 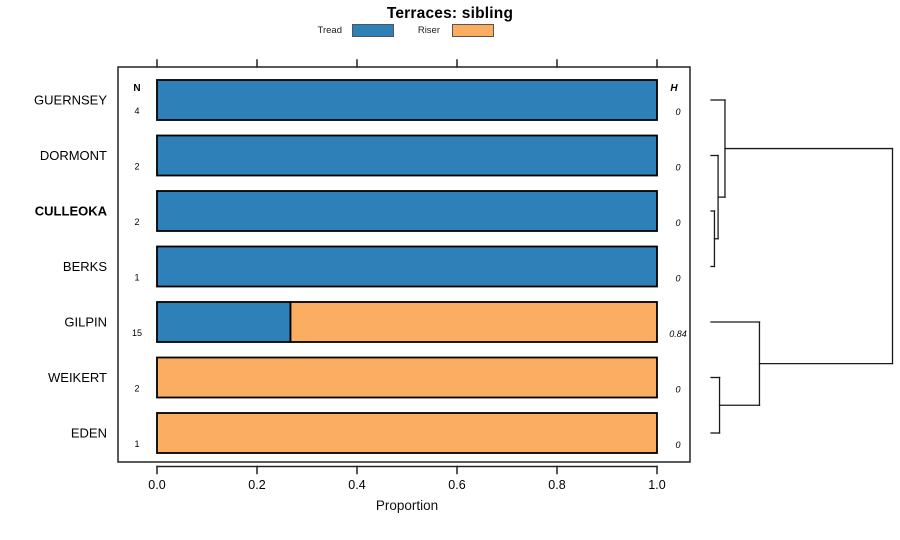 What do you see at coordinates (136, 278) in the screenshot?
I see `n-value-BERKS: 1` at bounding box center [136, 278].